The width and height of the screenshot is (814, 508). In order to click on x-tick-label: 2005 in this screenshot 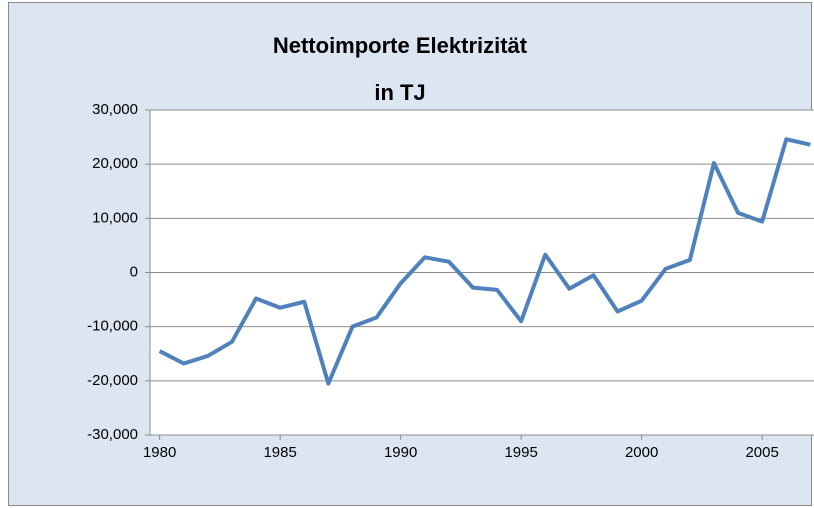, I will do `click(761, 452)`.